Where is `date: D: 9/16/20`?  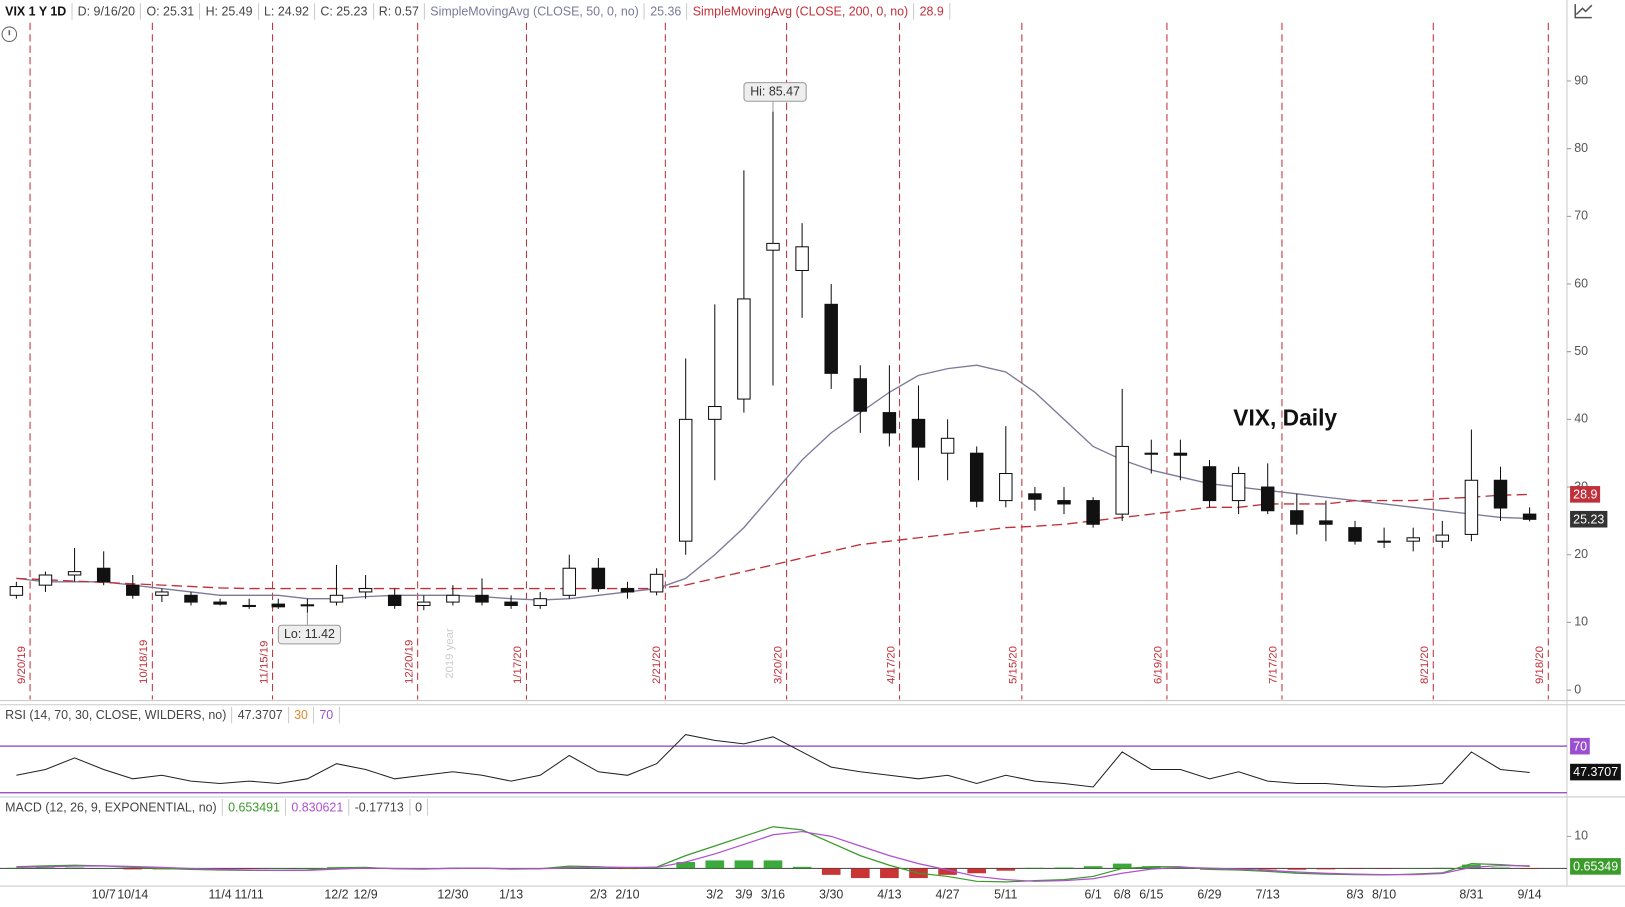 date: D: 9/16/20 is located at coordinates (107, 11).